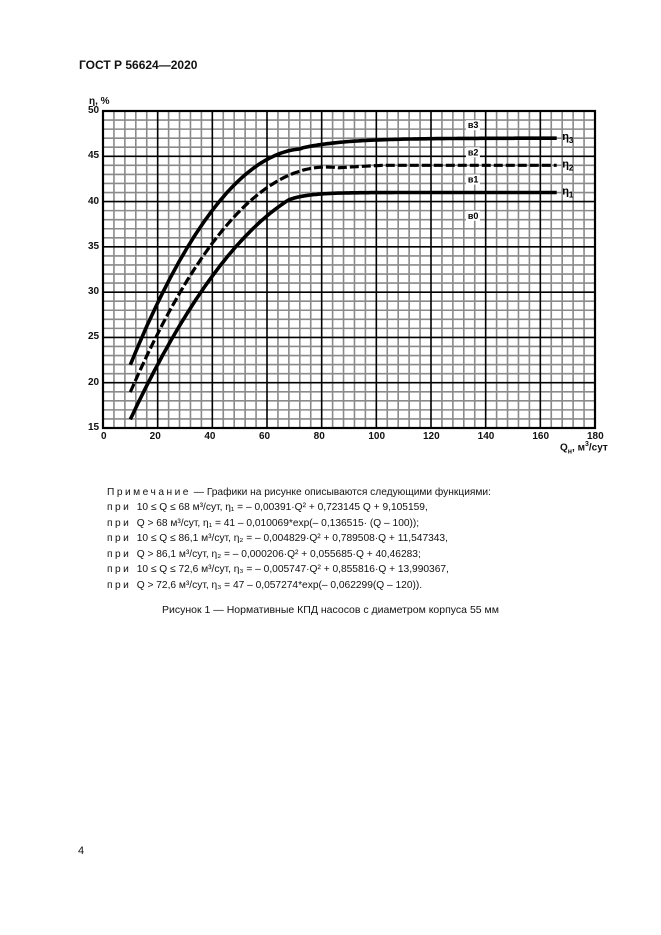 The image size is (661, 935). What do you see at coordinates (94, 201) in the screenshot?
I see `y-tick: 40` at bounding box center [94, 201].